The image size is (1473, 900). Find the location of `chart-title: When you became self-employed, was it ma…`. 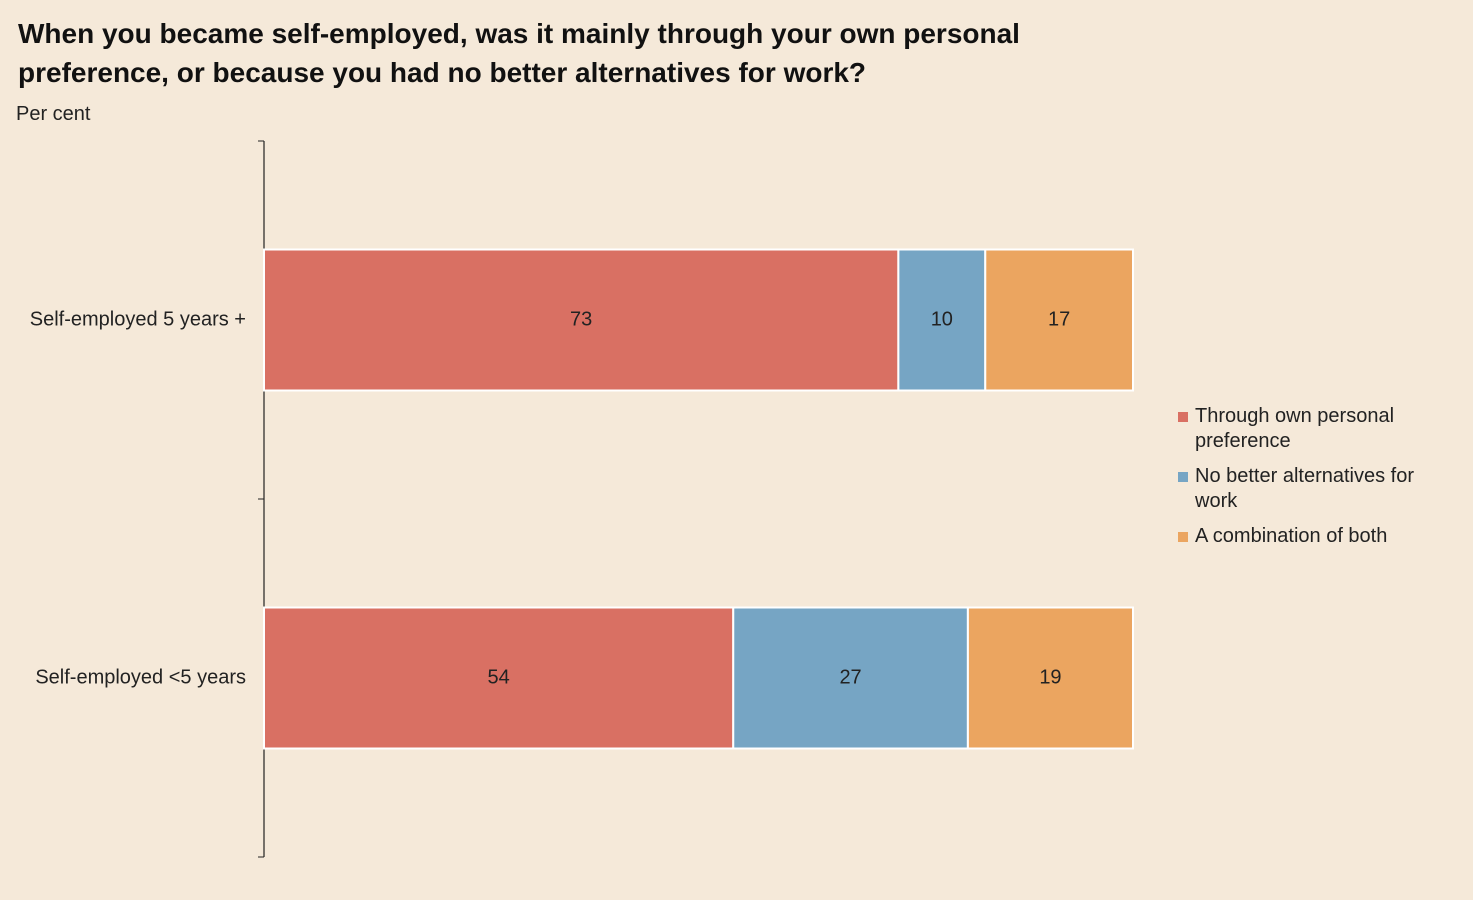

chart-title: When you became self-employed, was it ma… is located at coordinates (519, 53).